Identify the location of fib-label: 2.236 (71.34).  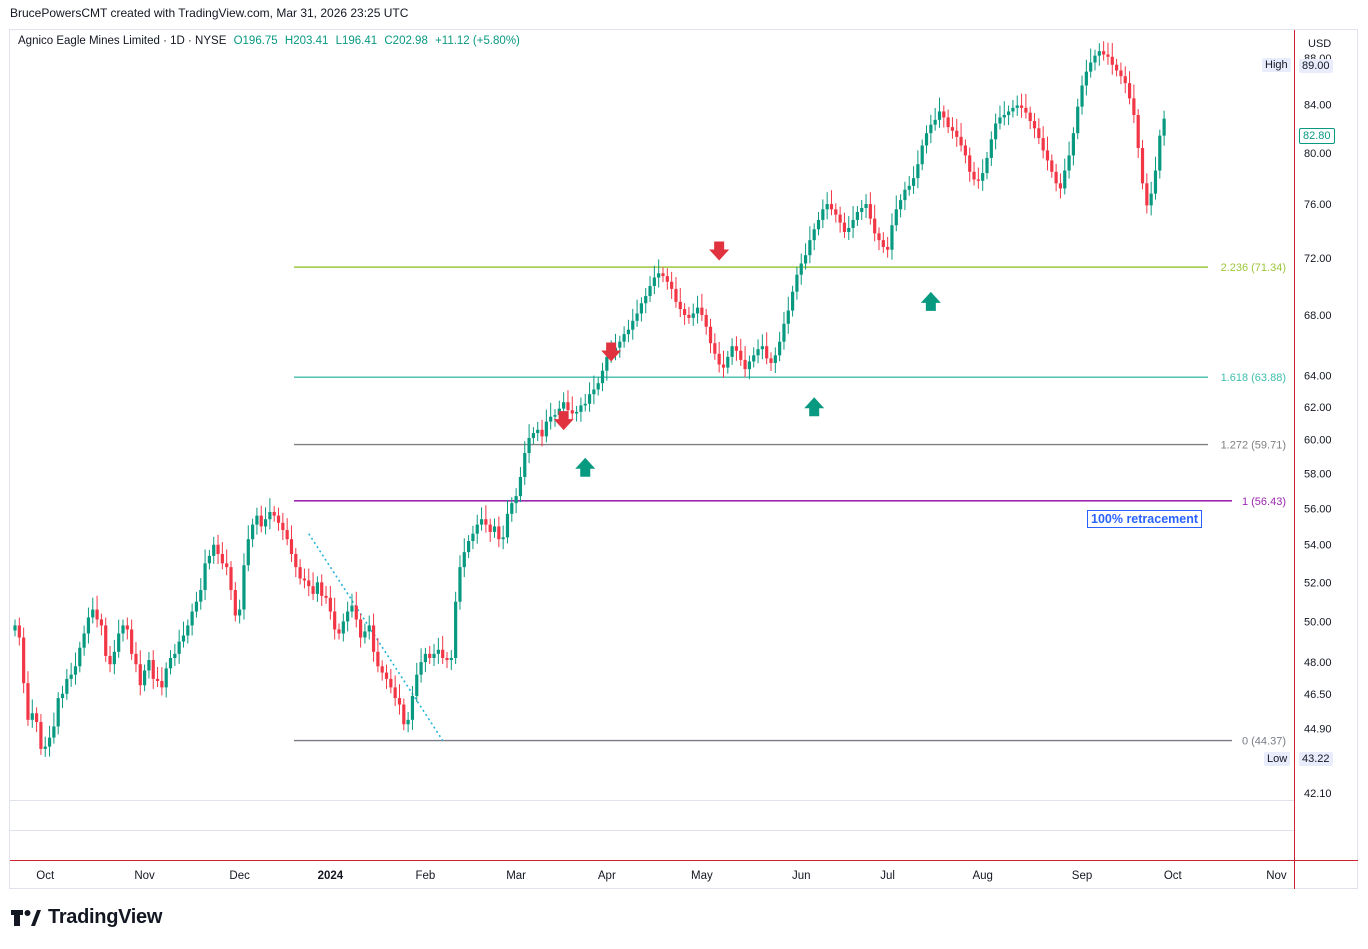
(1253, 268).